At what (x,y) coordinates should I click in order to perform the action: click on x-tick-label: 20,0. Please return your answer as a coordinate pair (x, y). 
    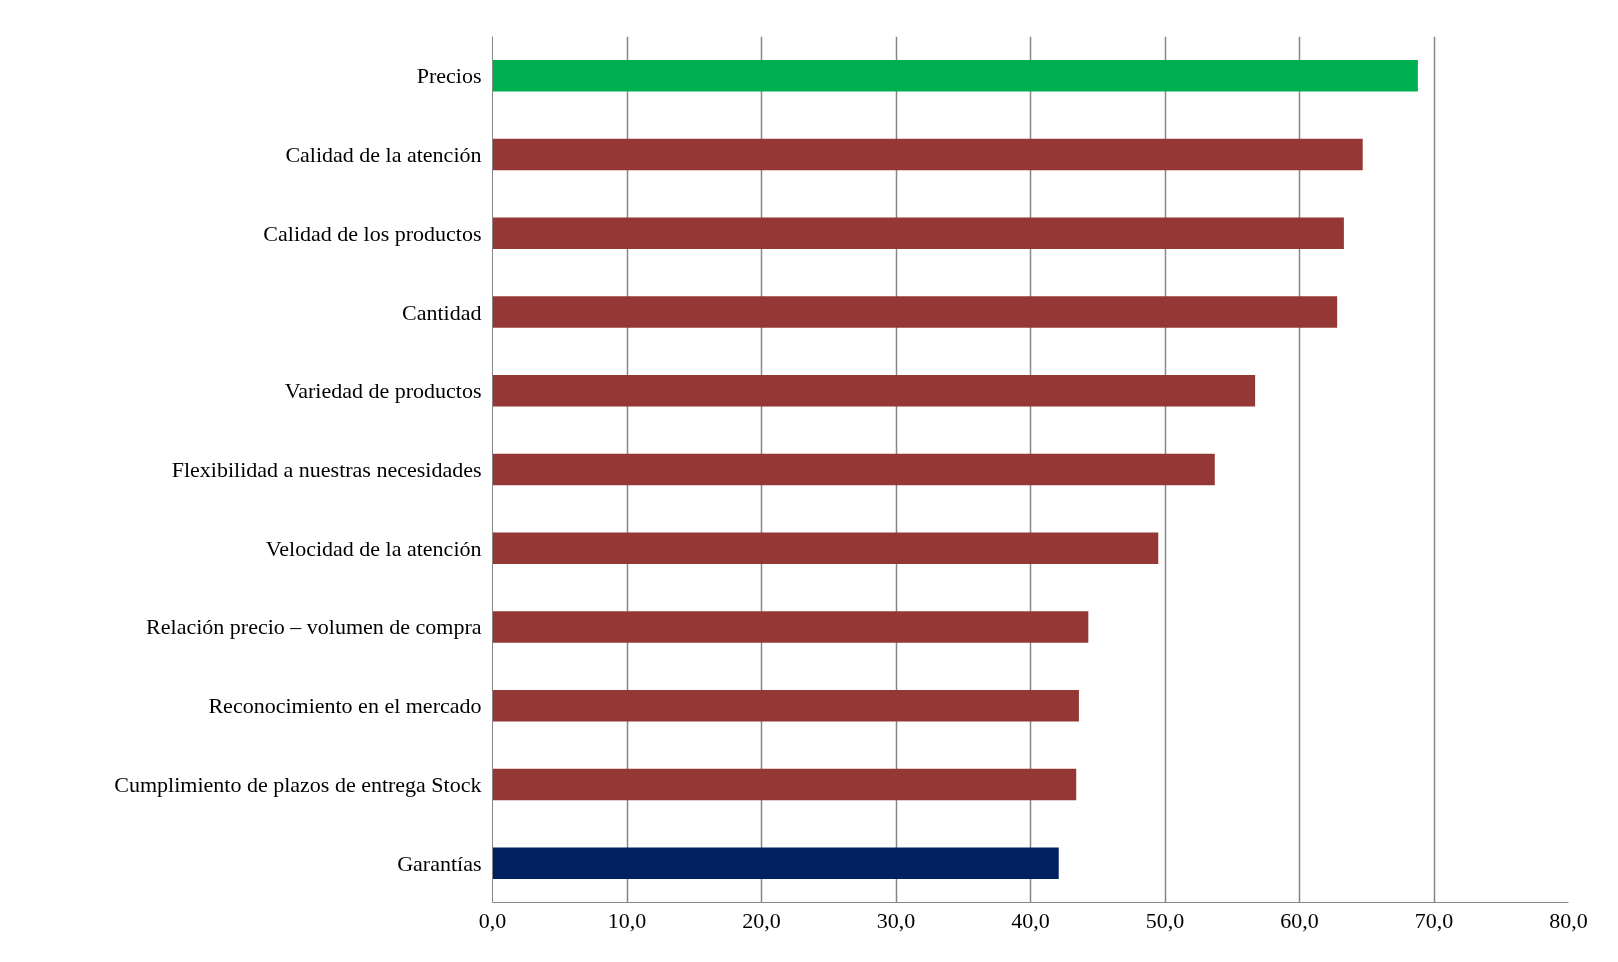
    Looking at the image, I should click on (761, 920).